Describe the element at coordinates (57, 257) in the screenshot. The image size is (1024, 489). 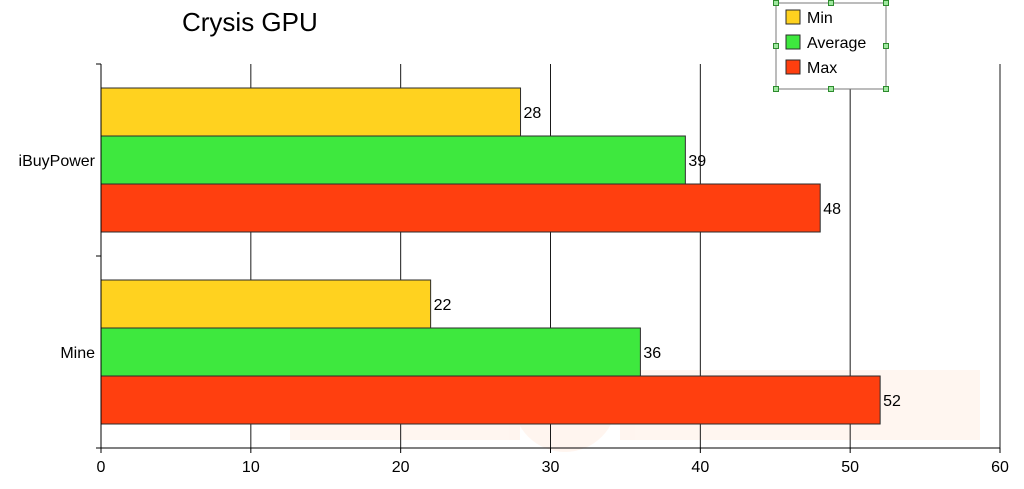
I see `category-labels: iBuyPower Mine` at that location.